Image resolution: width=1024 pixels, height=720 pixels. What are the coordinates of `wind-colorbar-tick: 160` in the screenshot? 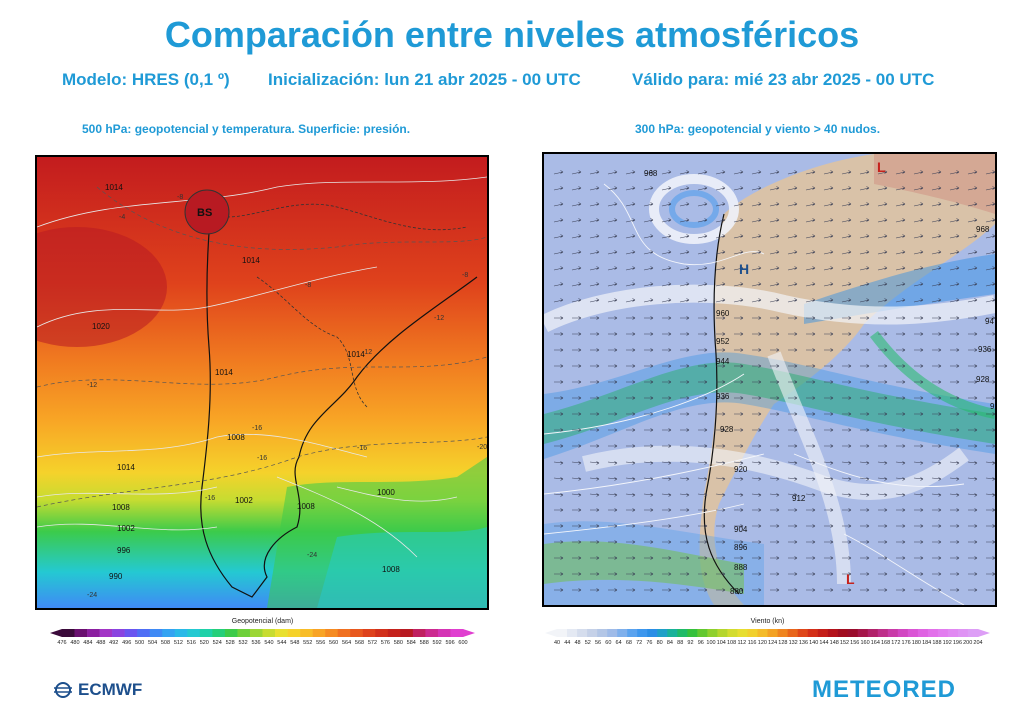 It's located at (865, 643).